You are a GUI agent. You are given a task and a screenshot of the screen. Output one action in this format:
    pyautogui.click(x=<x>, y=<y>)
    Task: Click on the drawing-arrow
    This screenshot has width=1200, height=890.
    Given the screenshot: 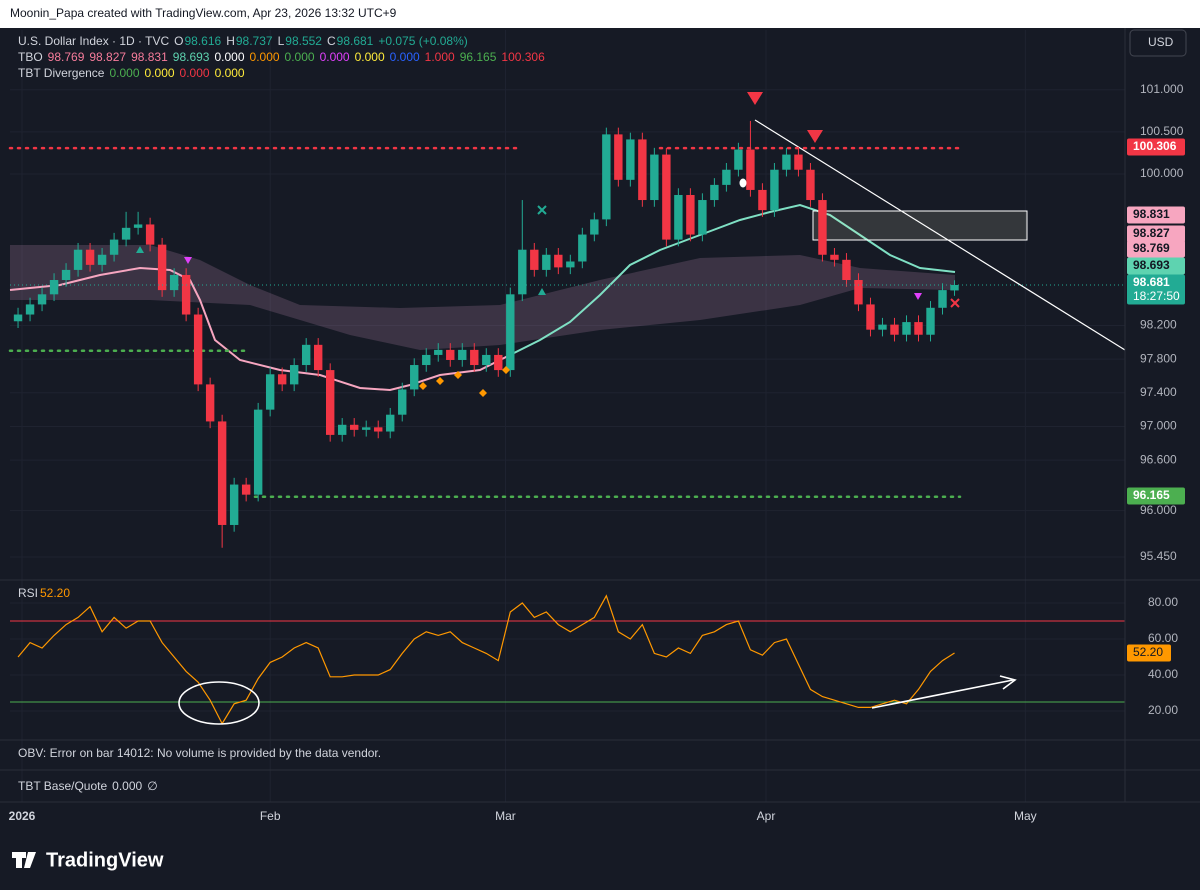 What is the action you would take?
    pyautogui.click(x=942, y=694)
    